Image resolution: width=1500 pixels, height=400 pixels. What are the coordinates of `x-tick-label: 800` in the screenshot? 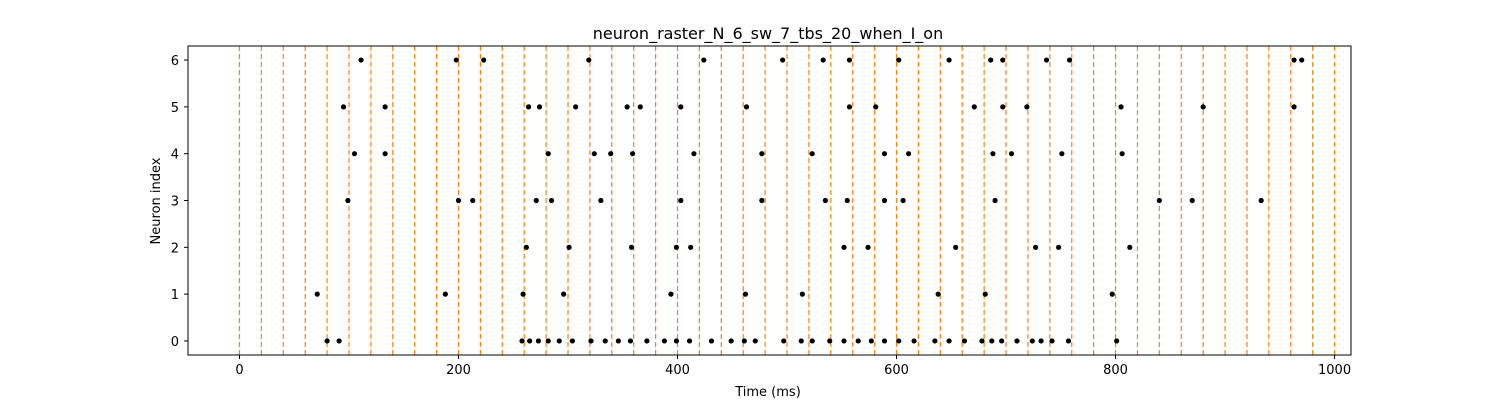 It's located at (1115, 370).